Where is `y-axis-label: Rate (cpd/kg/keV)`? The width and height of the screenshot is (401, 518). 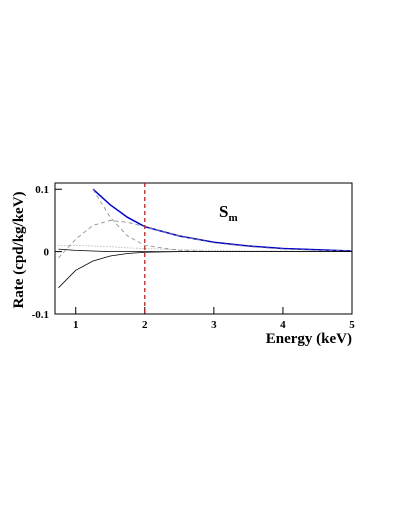
y-axis-label: Rate (cpd/kg/keV) is located at coordinates (19, 249).